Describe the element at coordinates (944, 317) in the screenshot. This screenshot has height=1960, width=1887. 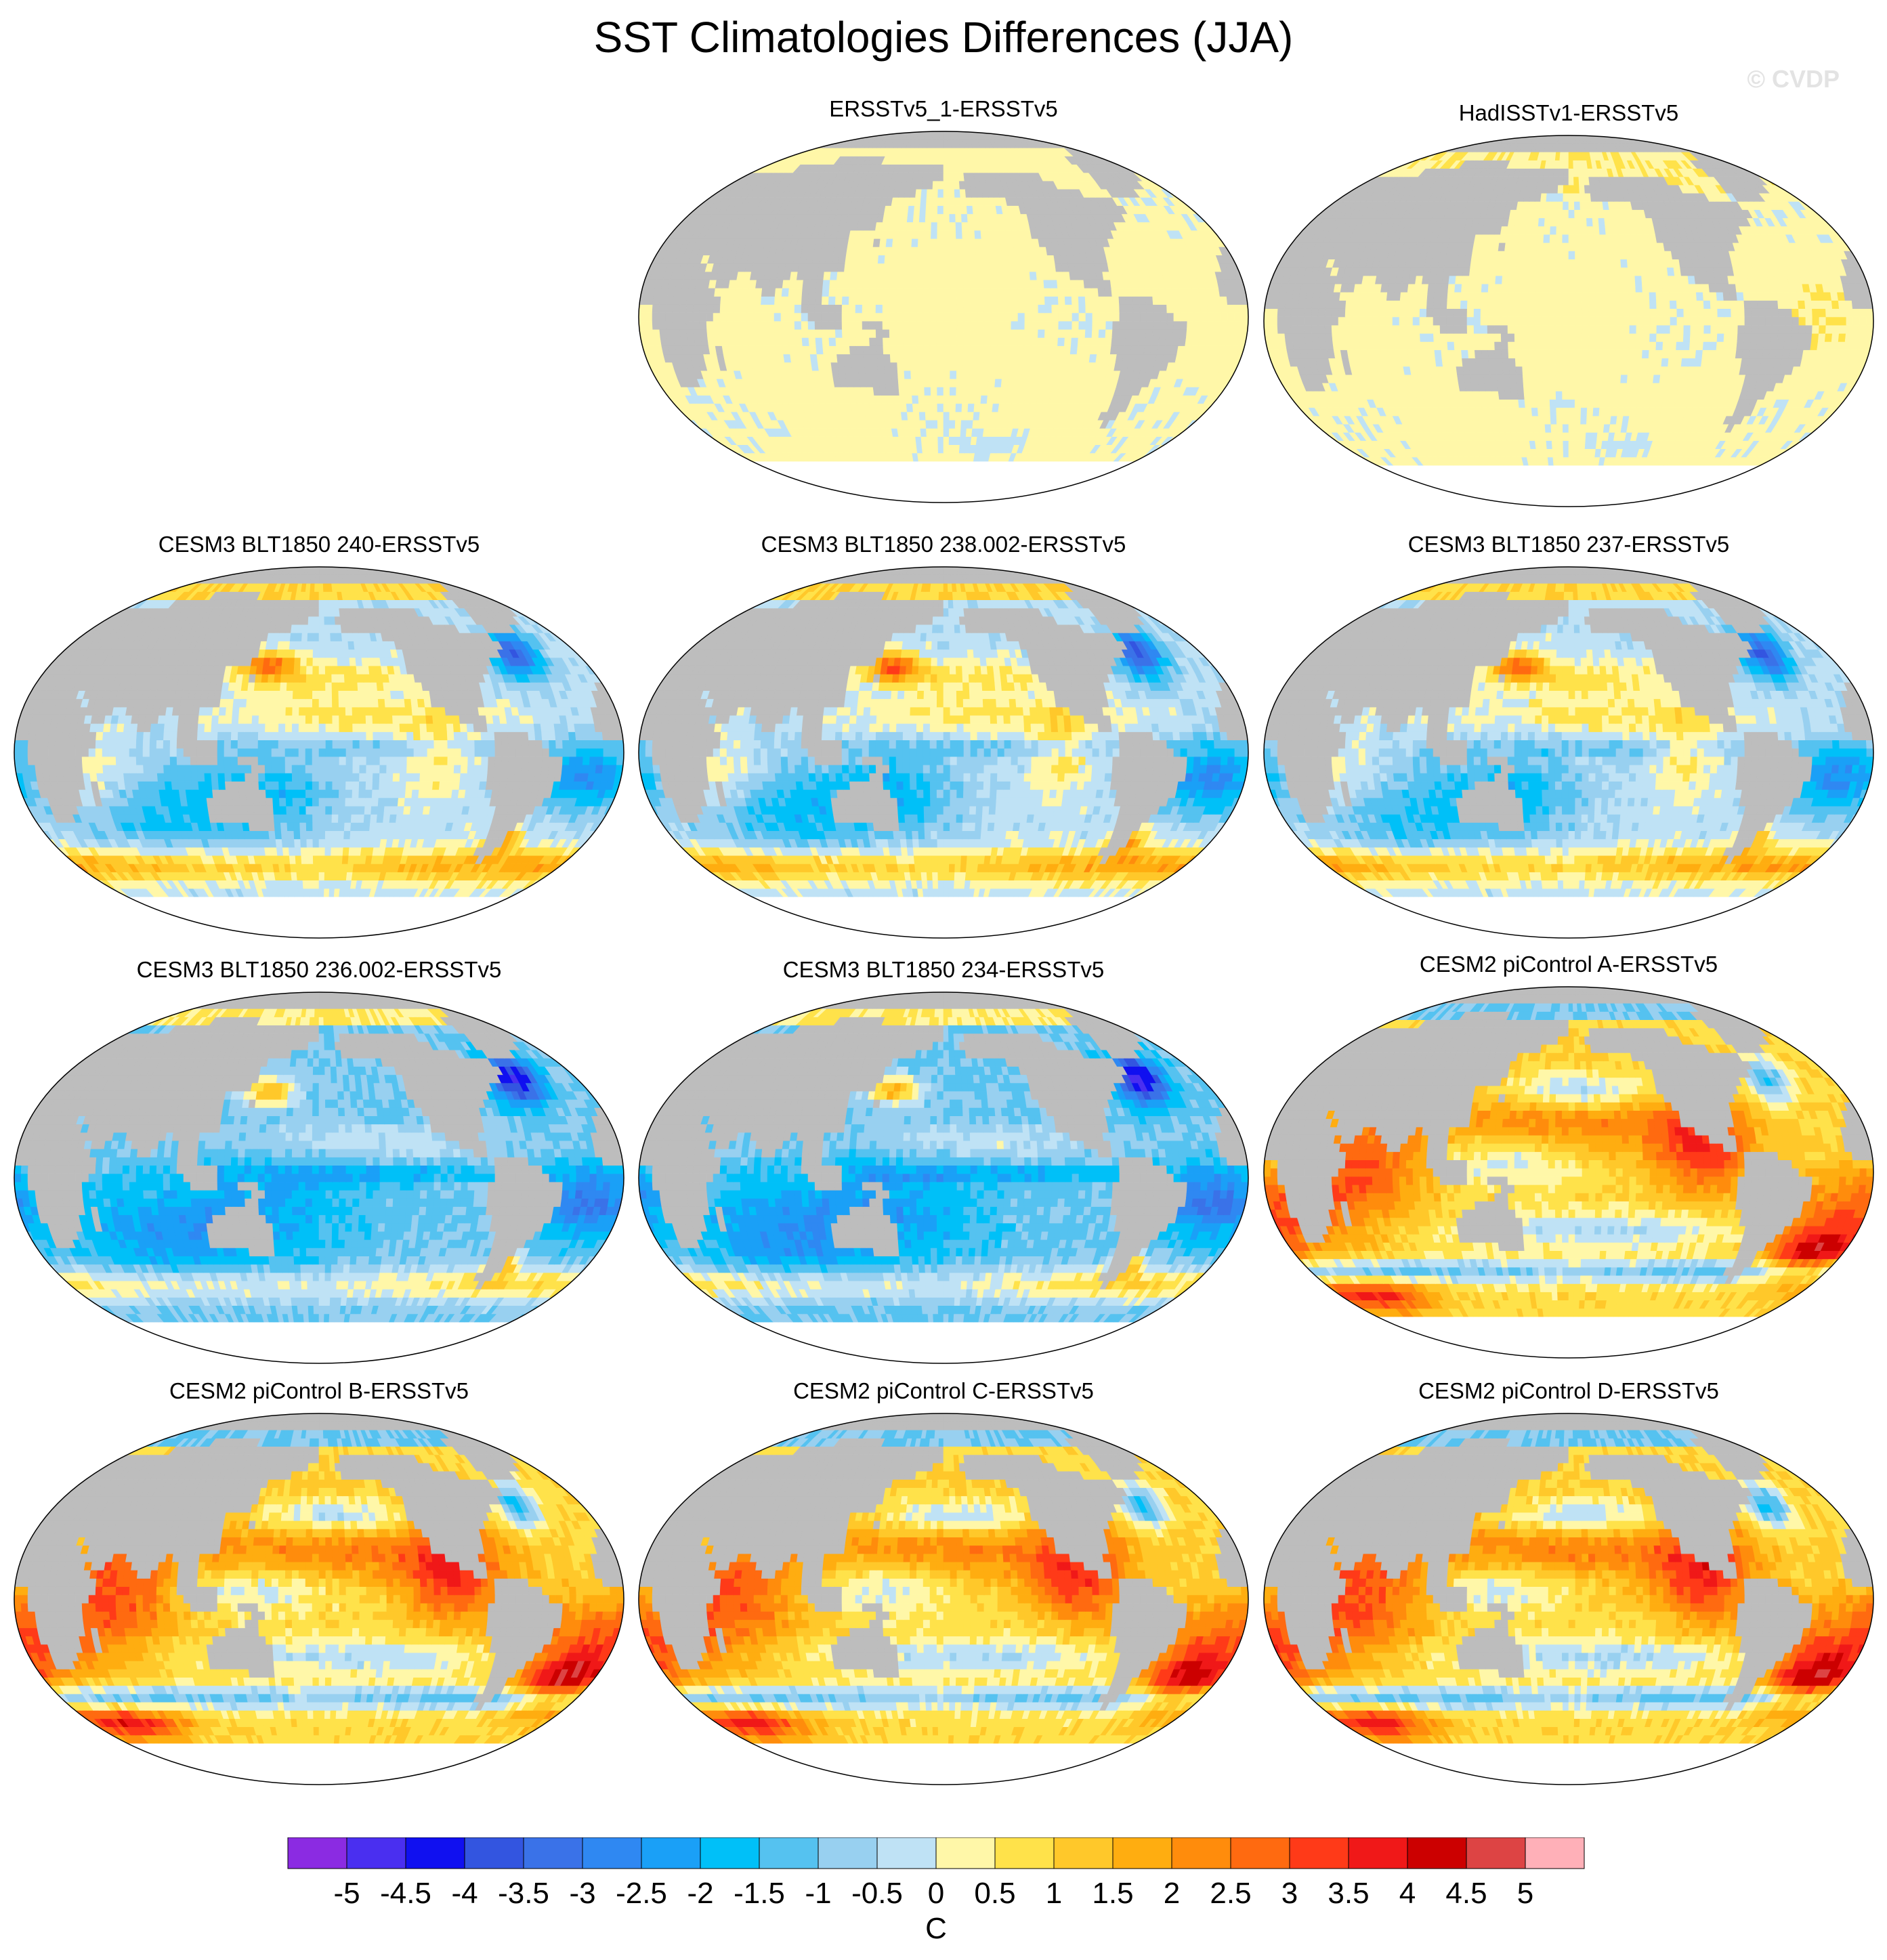
I see `sst-field` at that location.